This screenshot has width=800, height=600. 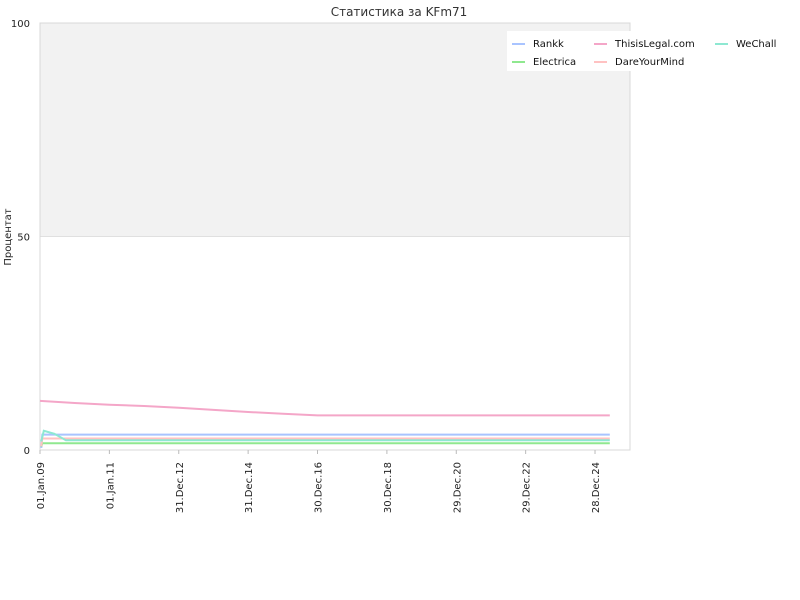 What do you see at coordinates (649, 62) in the screenshot?
I see `legend-label: DareYourMind` at bounding box center [649, 62].